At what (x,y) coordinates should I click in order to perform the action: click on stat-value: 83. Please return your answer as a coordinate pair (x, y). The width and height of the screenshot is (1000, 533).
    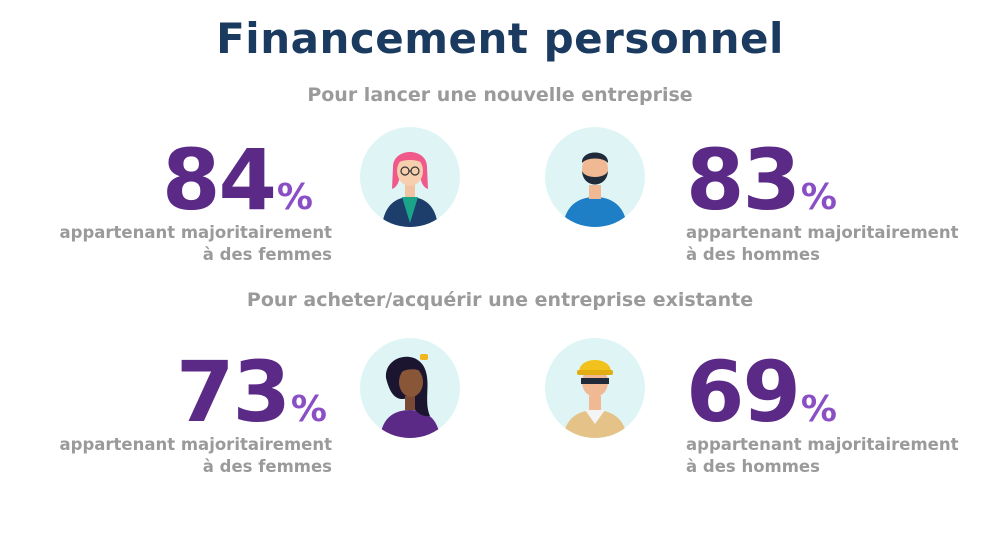
    Looking at the image, I should click on (743, 180).